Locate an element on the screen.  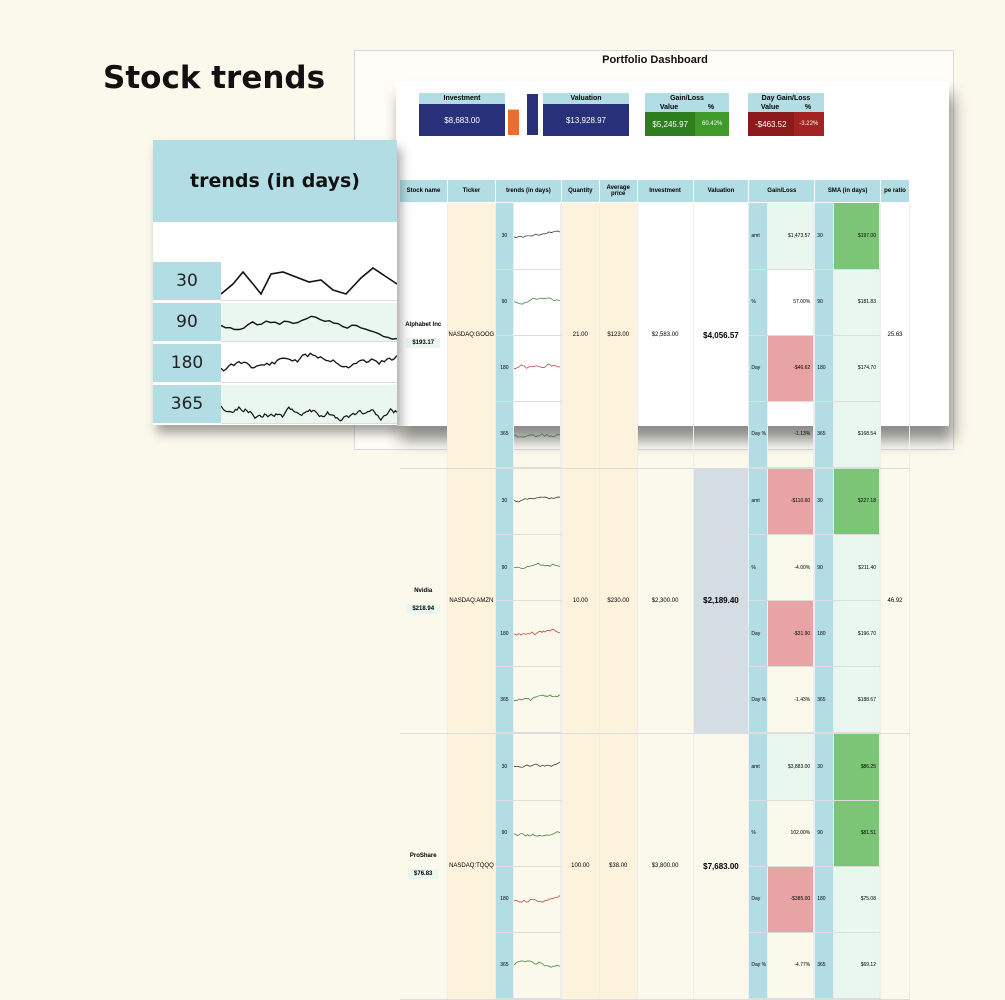
dashboard-title: Portfolio Dashboard is located at coordinates (655, 60).